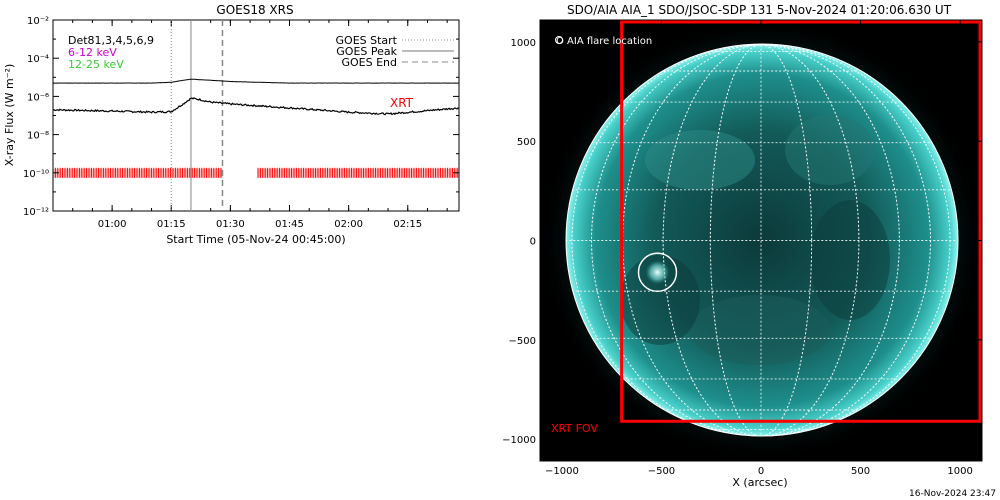 The width and height of the screenshot is (1000, 500). I want to click on goes-y-axis-label: X-ray Flux (W m⁻²), so click(9, 115).